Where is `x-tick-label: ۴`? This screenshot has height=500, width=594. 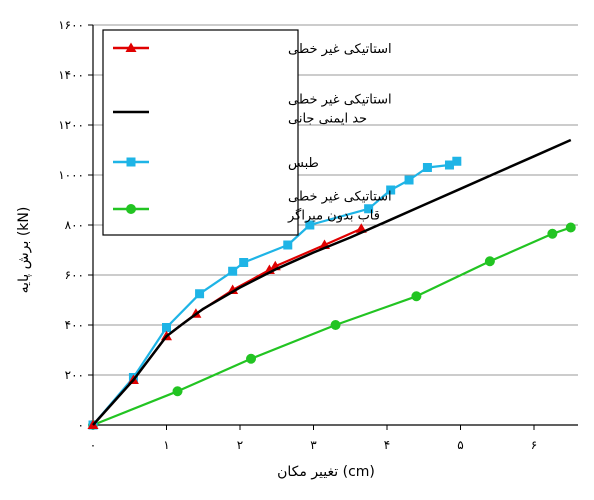
x-tick-label: ۴ is located at coordinates (387, 445).